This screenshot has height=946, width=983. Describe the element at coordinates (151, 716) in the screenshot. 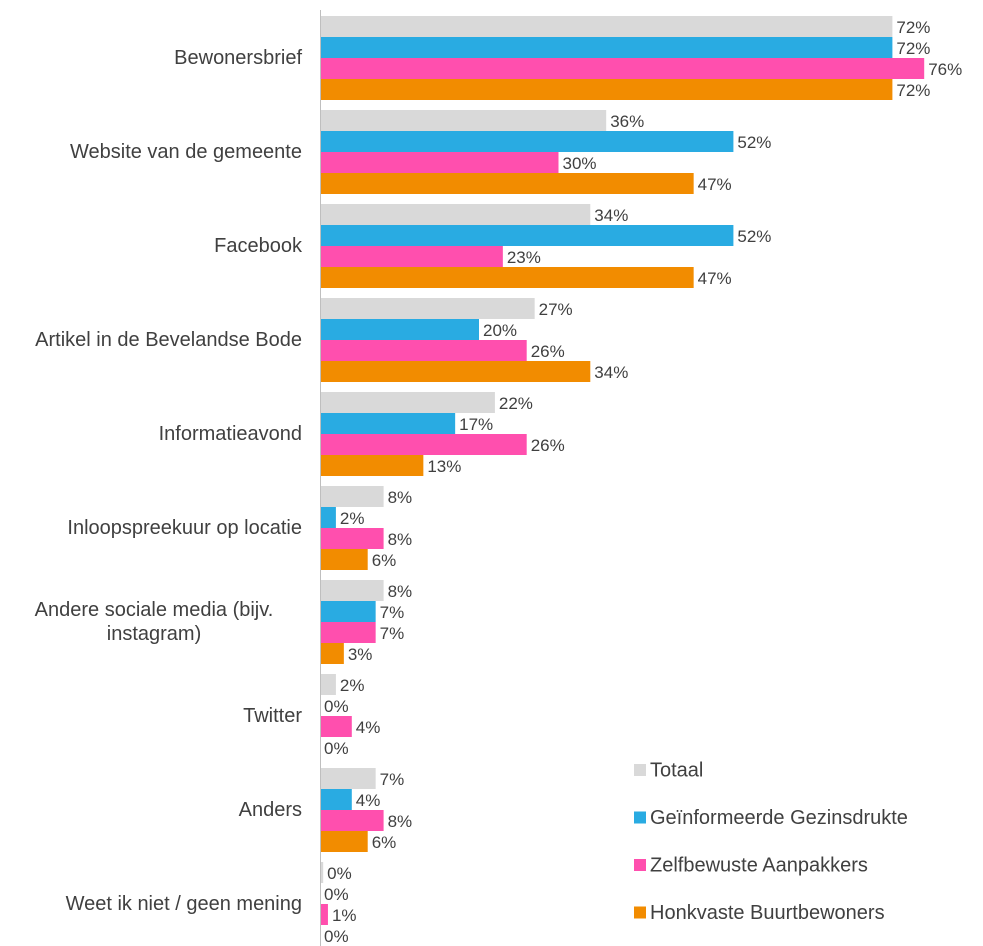

I see `category-label-box: Twitter` at that location.